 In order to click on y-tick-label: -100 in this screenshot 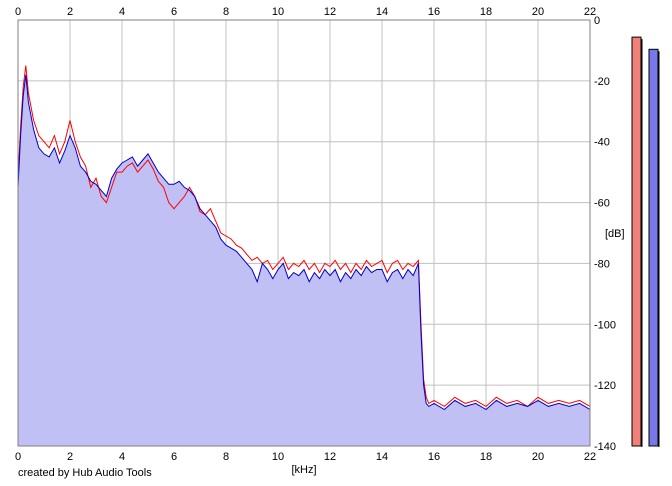, I will do `click(605, 325)`.